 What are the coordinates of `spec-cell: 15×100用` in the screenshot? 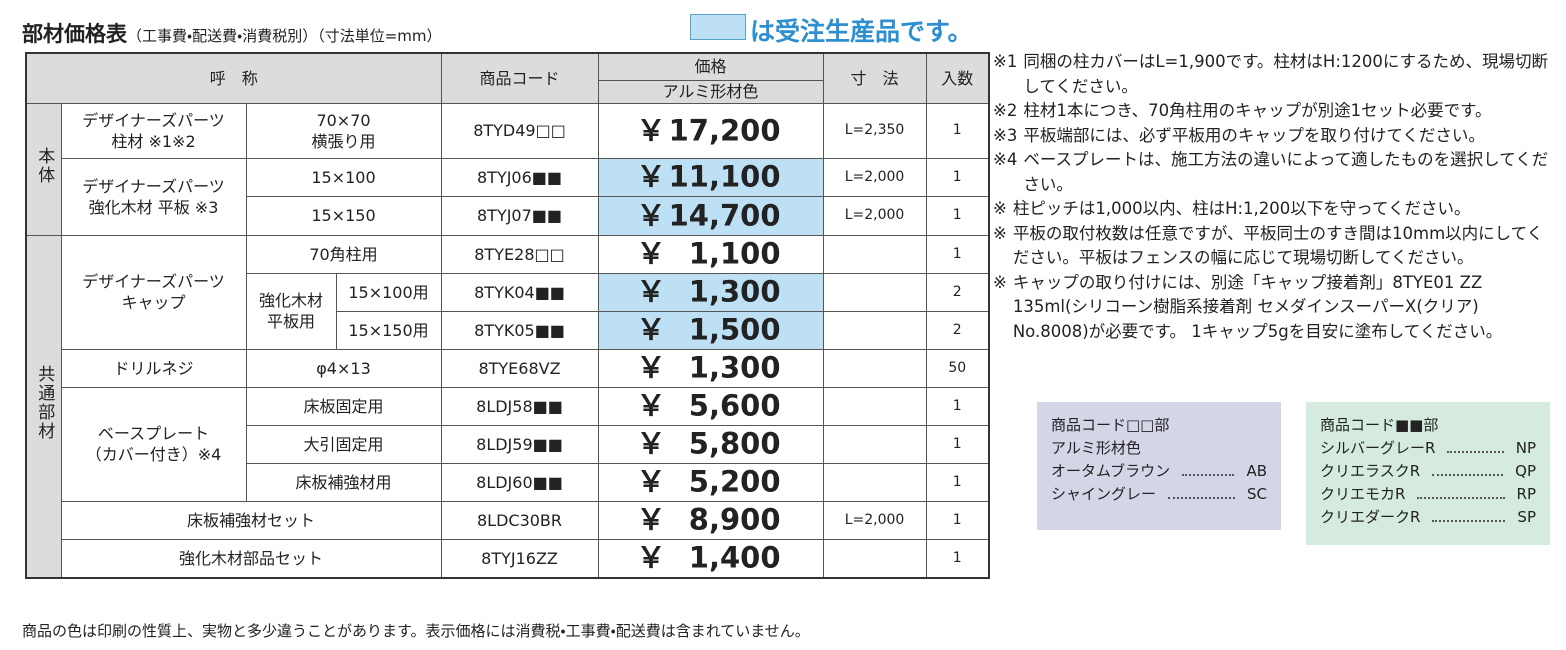 It's located at (388, 292).